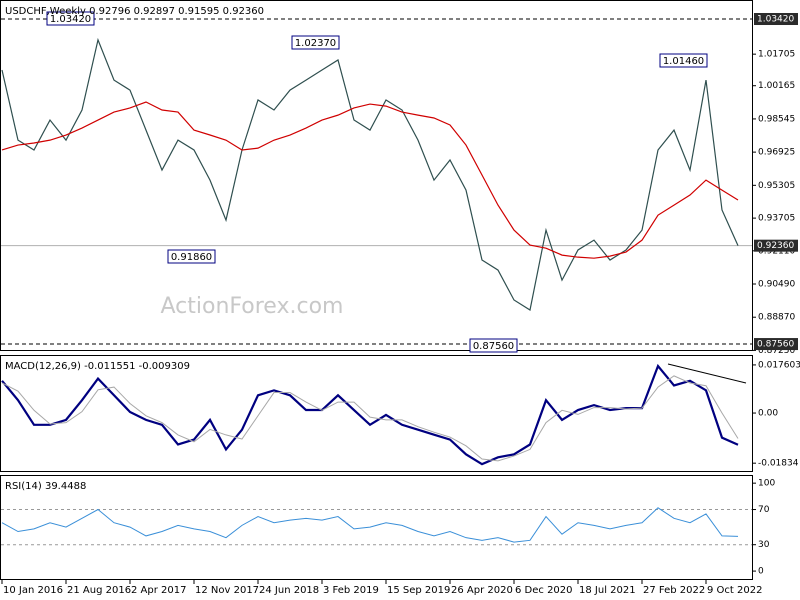 The width and height of the screenshot is (800, 600). What do you see at coordinates (776, 351) in the screenshot?
I see `y-tick-label: 0.87250` at bounding box center [776, 351].